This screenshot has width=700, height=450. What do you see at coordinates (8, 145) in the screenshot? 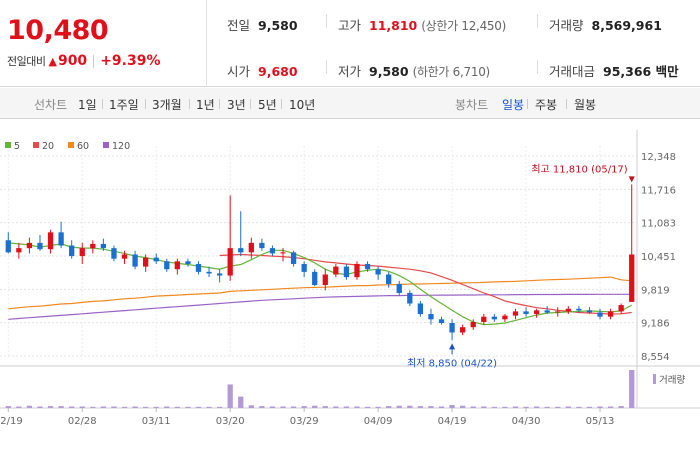
I see `legend-swatch` at bounding box center [8, 145].